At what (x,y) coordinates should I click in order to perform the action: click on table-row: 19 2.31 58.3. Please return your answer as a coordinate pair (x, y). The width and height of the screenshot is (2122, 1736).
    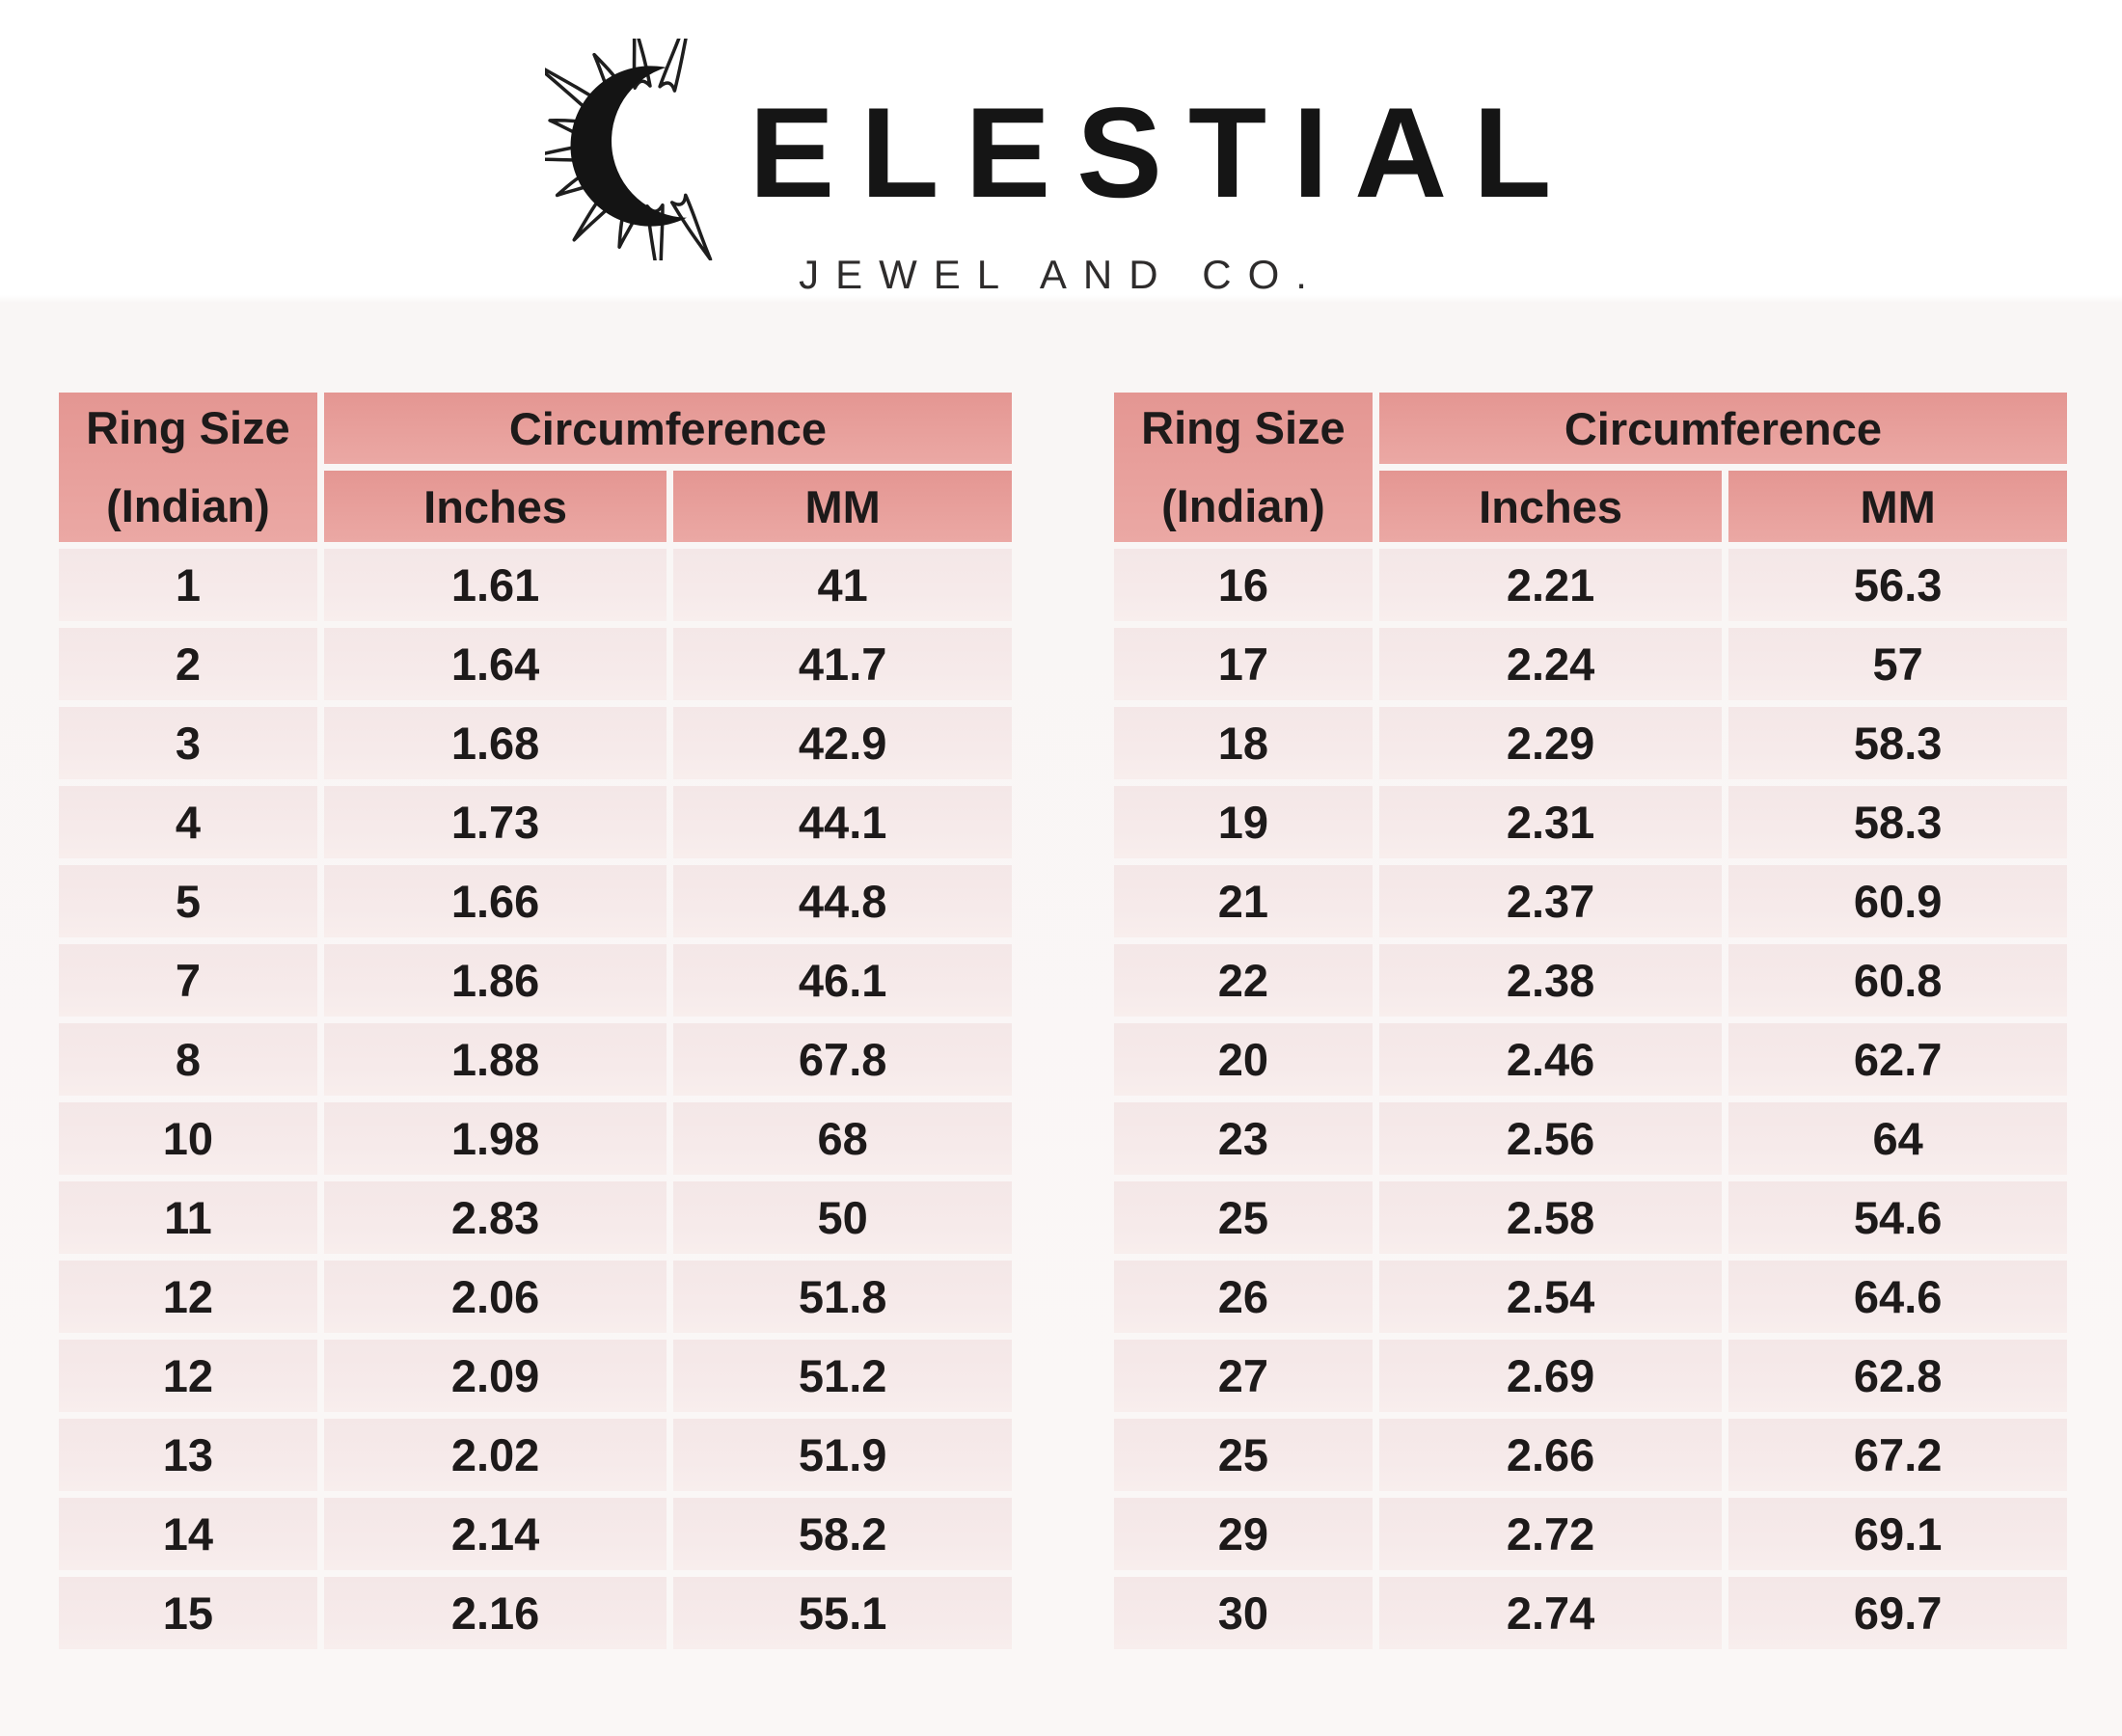
    Looking at the image, I should click on (1591, 822).